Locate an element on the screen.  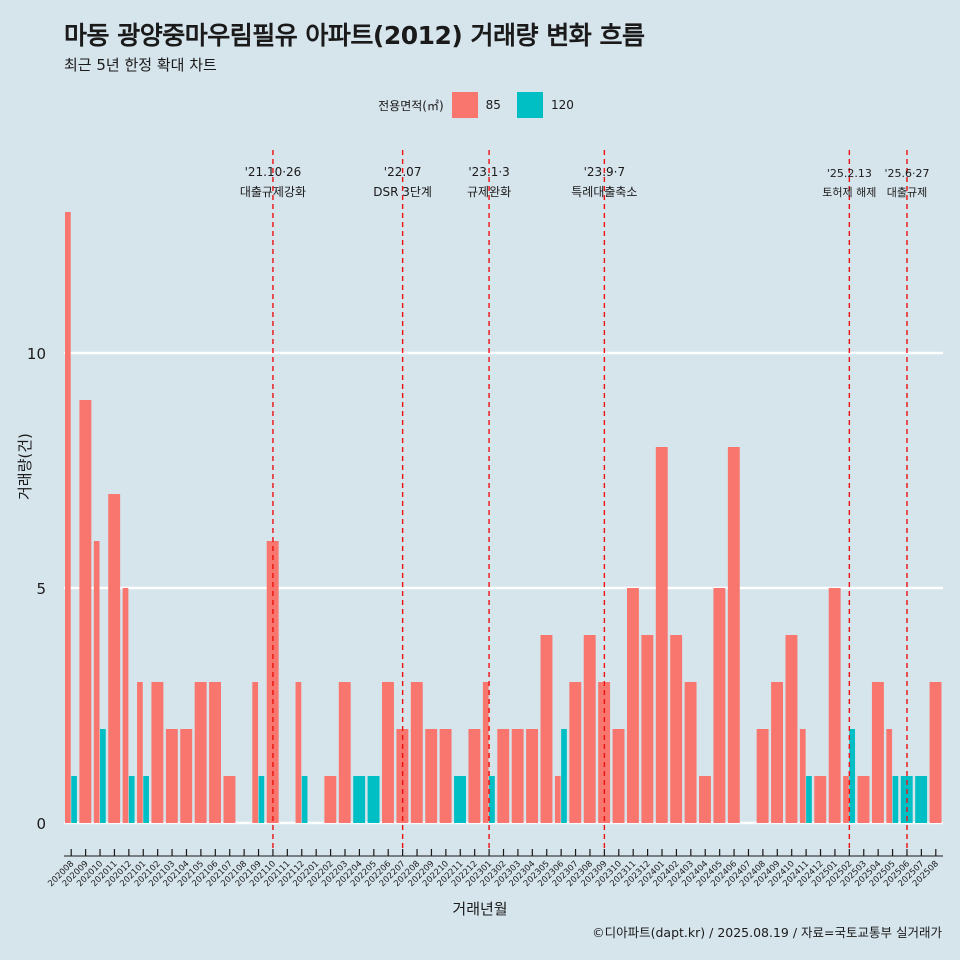
y-axis-label: 거래량(건) is located at coordinates (25, 466).